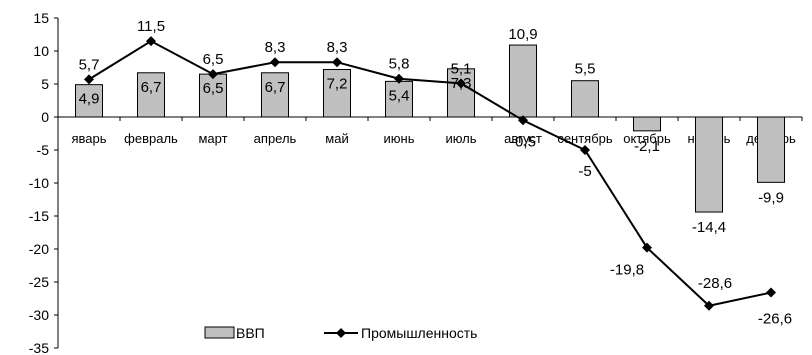  I want to click on category-label: сентябрь, so click(585, 138).